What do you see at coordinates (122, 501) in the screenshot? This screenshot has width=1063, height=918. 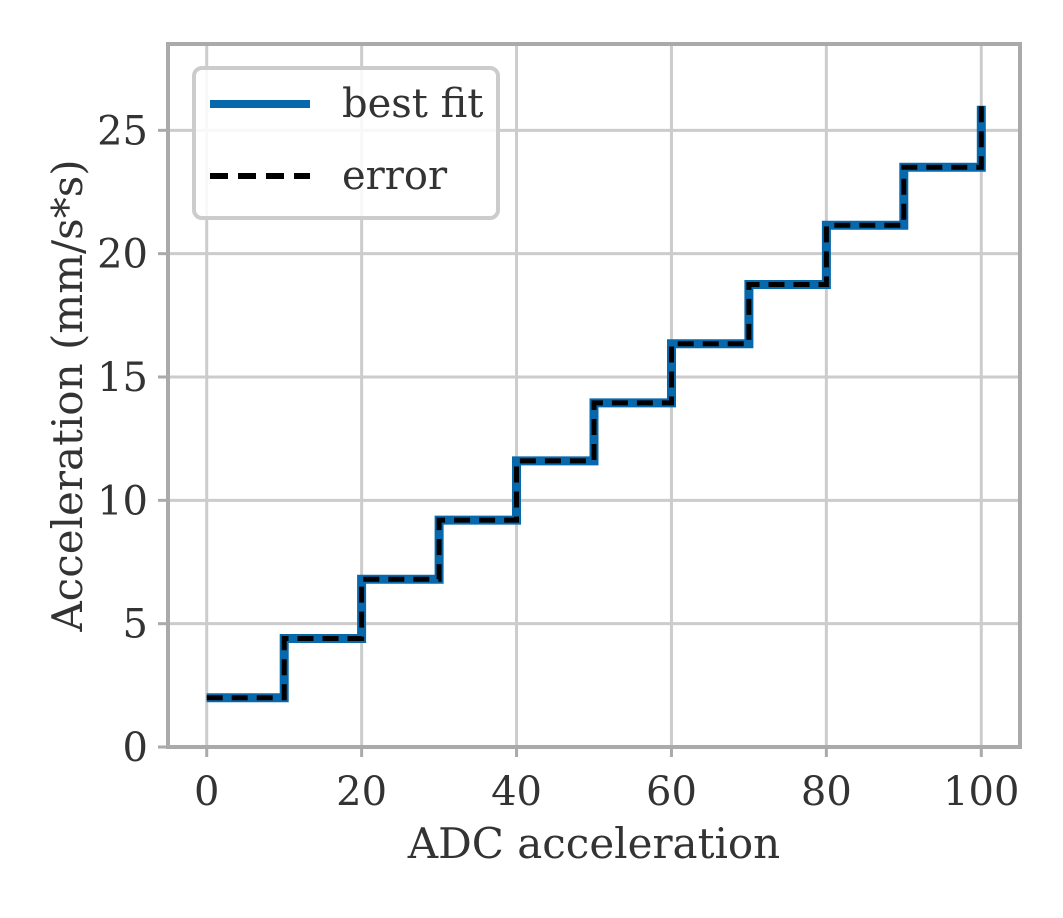 I see `y-tick-label: 10` at bounding box center [122, 501].